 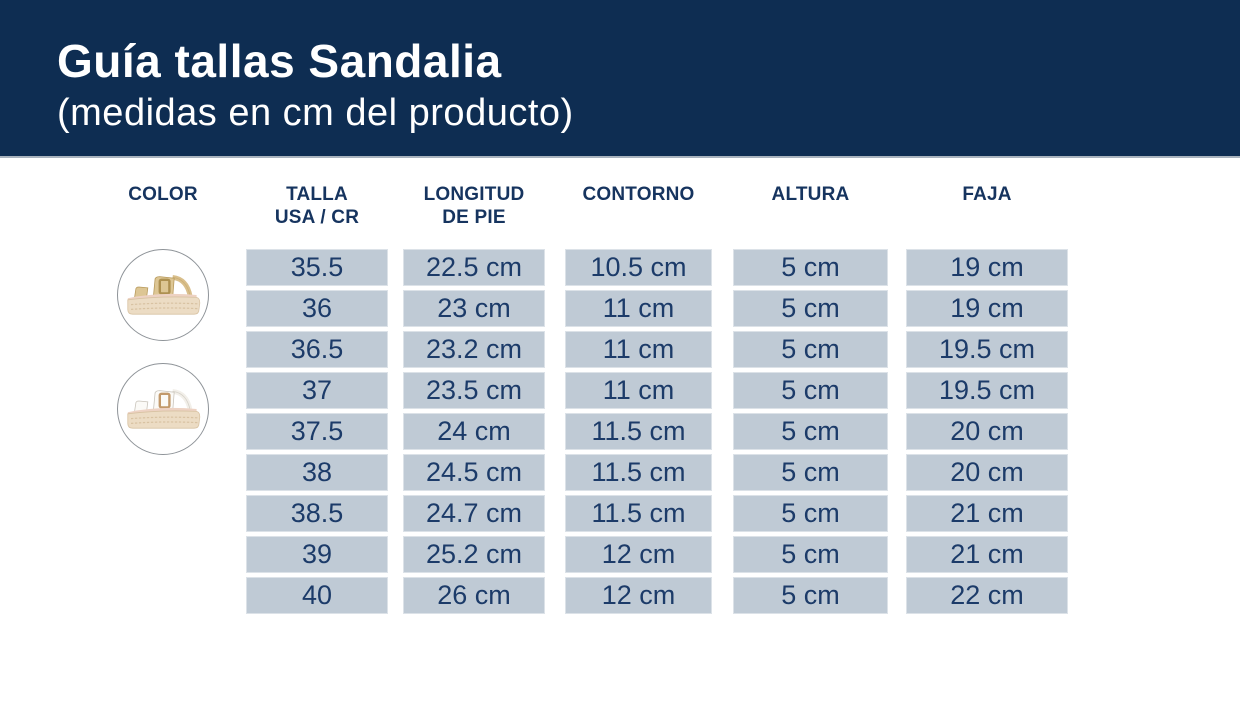 What do you see at coordinates (317, 513) in the screenshot?
I see `cell-talla: 38.5` at bounding box center [317, 513].